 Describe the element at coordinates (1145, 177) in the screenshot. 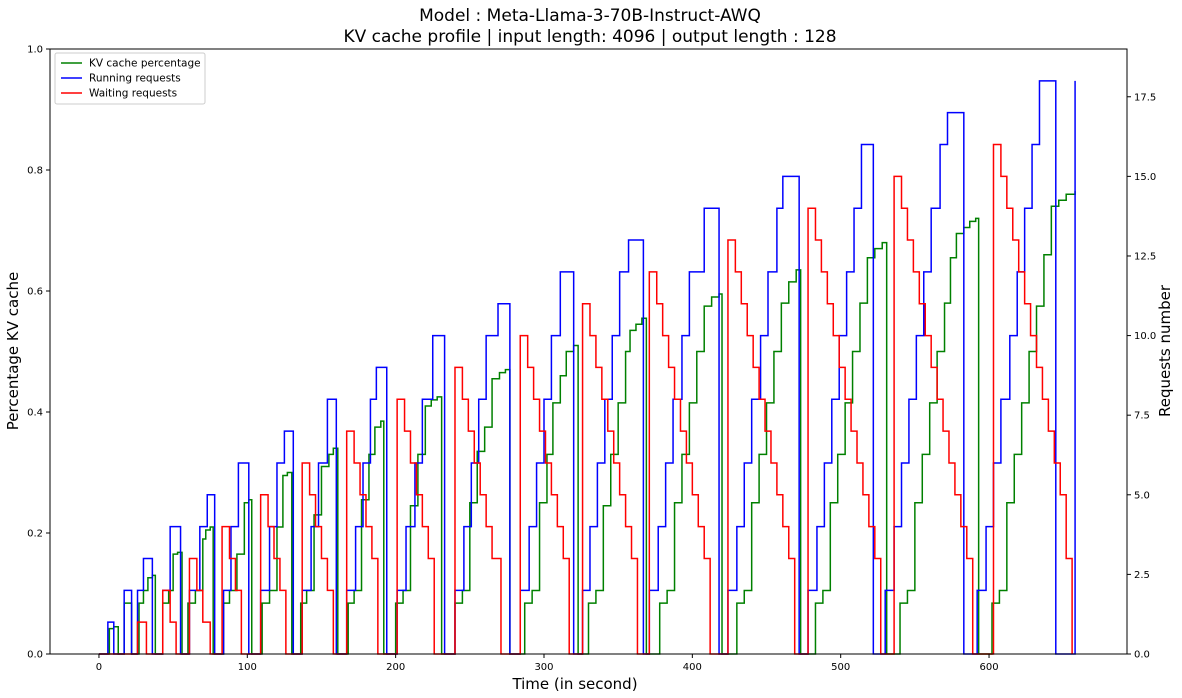

I see `y2-tick-label-6: 15.0` at that location.